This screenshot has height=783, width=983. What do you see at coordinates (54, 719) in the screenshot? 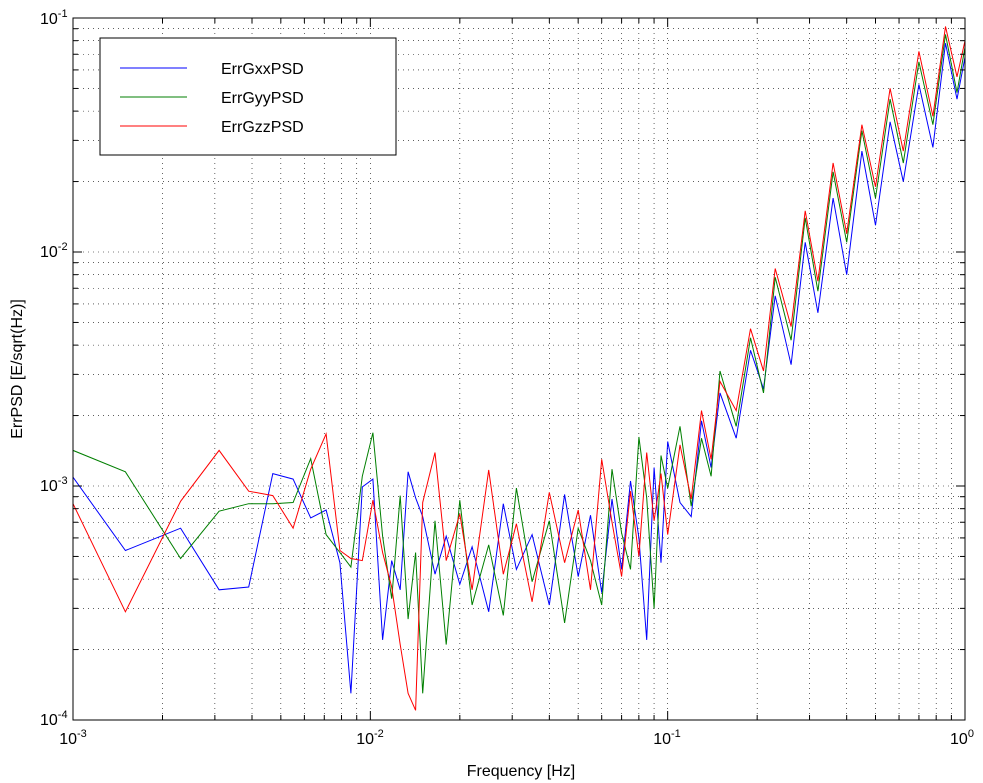
I see `y-tick-label: 10⁻⁴` at bounding box center [54, 719].